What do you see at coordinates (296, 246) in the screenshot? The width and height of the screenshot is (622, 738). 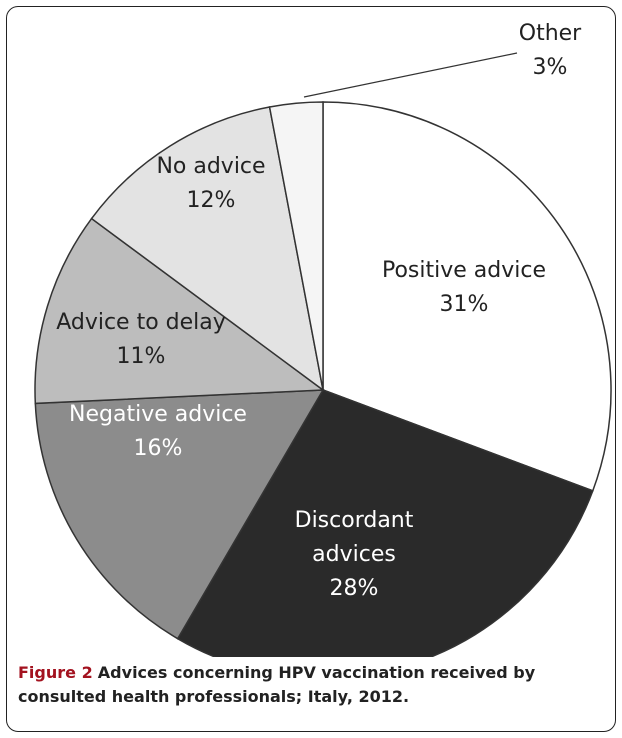 I see `pie-slice-other` at bounding box center [296, 246].